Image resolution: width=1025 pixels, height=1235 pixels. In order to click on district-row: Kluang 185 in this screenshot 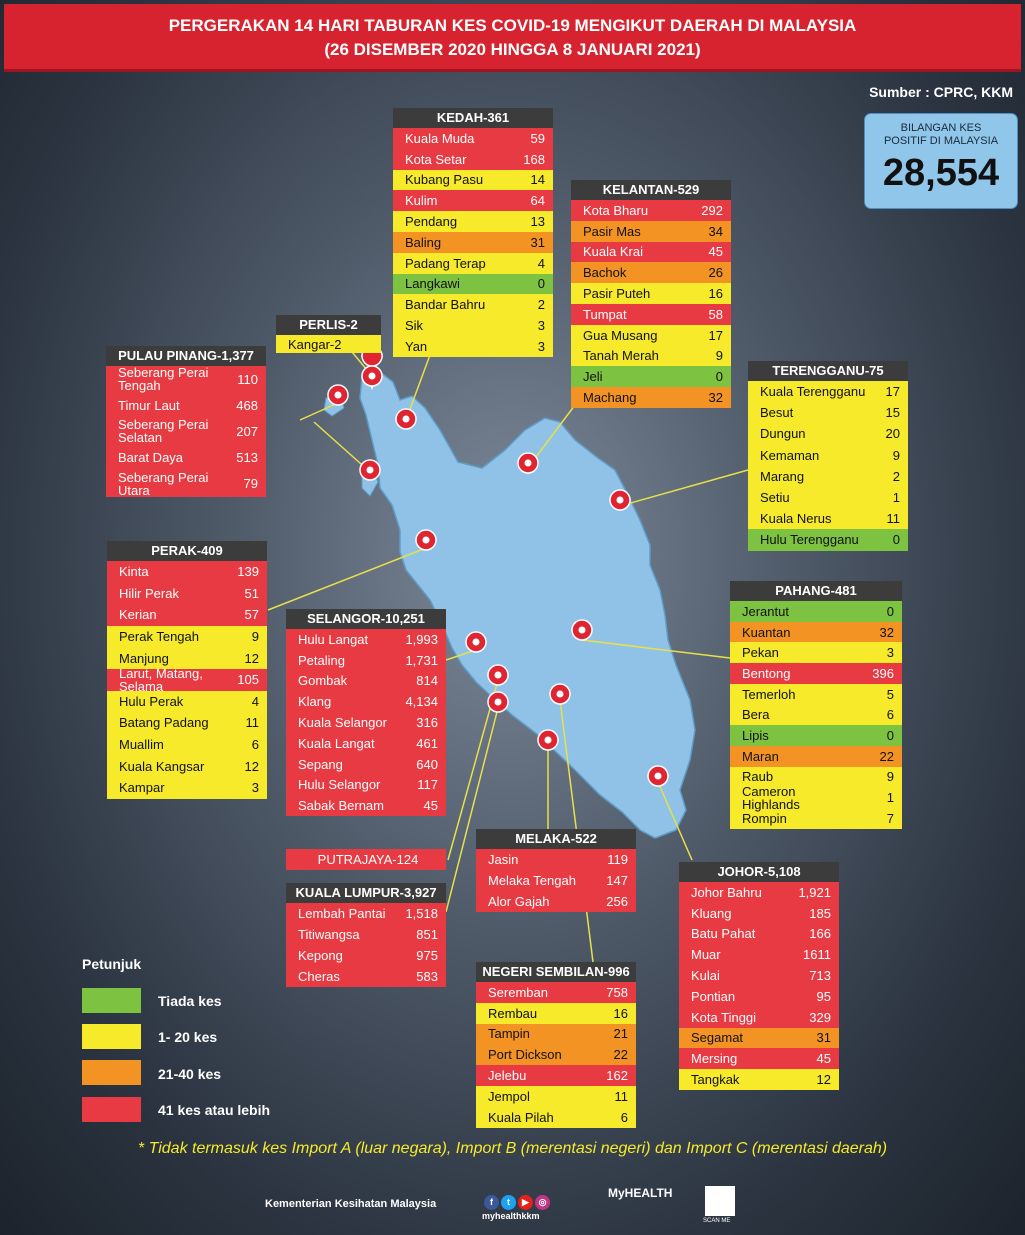, I will do `click(759, 913)`.